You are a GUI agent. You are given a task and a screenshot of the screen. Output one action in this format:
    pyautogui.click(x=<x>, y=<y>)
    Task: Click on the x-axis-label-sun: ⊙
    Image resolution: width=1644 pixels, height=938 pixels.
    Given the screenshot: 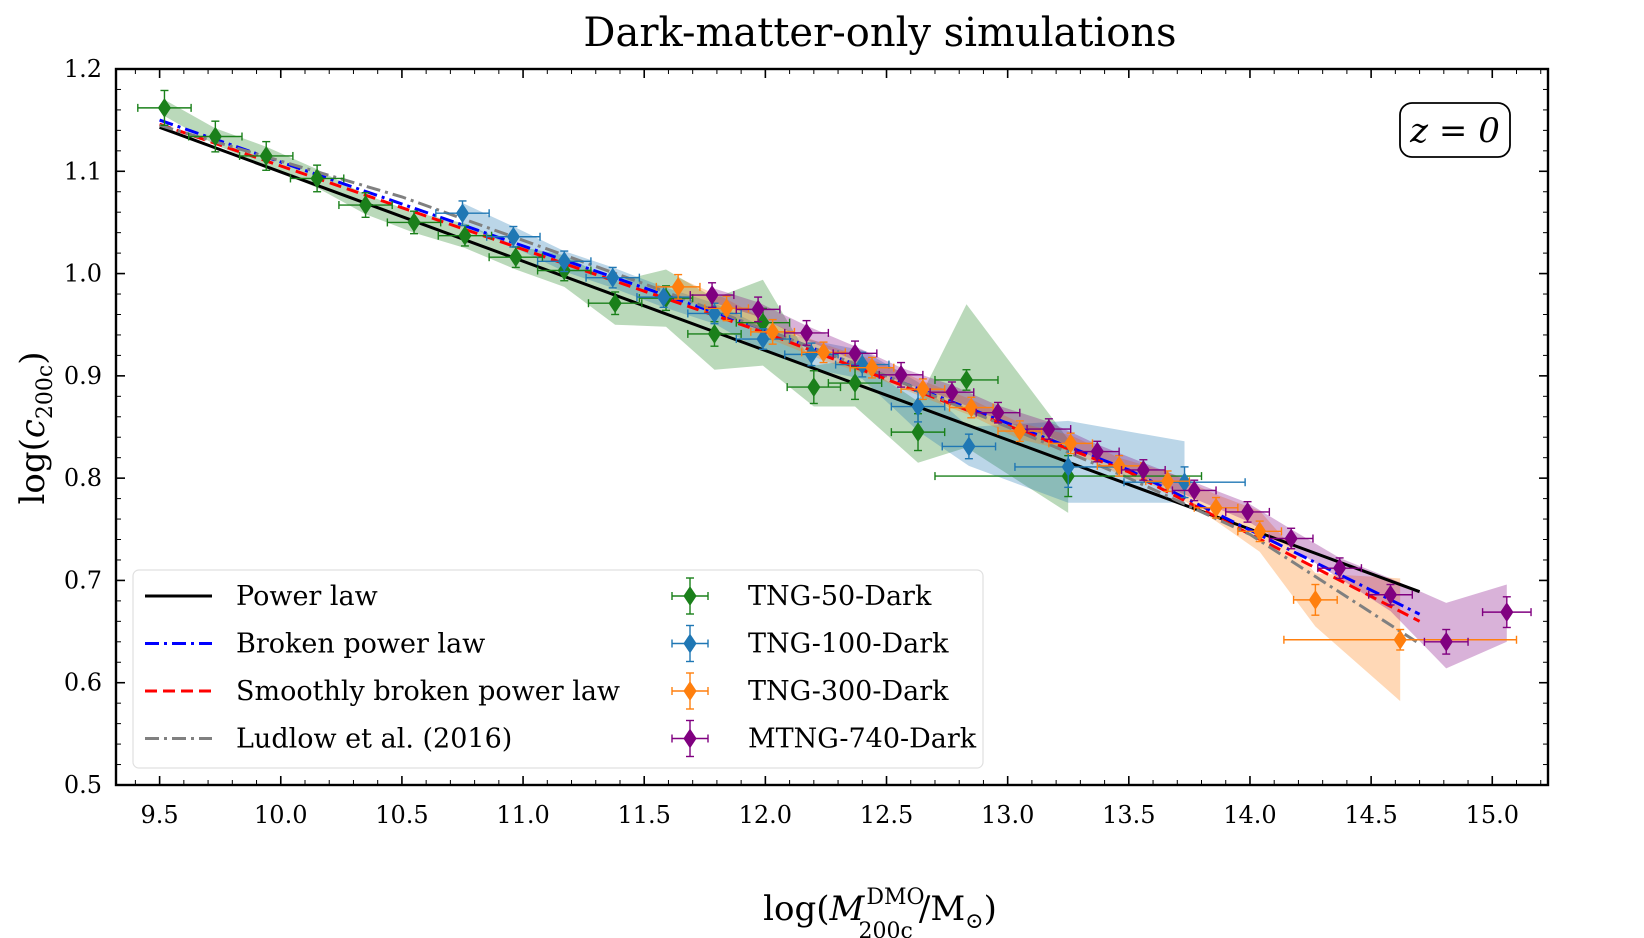 What is the action you would take?
    pyautogui.click(x=974, y=921)
    